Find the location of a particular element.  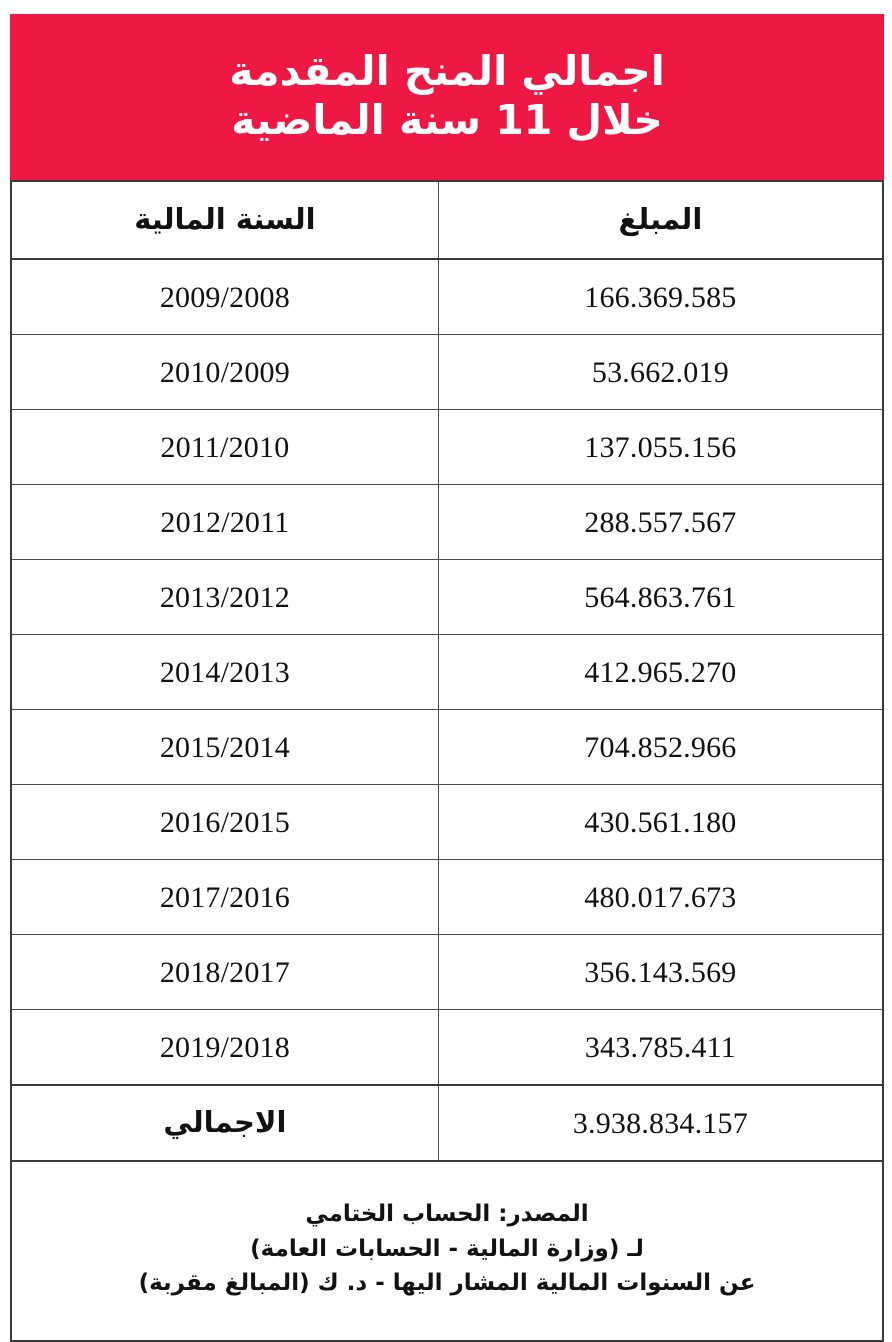

table-row: 288.557.567 2012/2011 is located at coordinates (447, 522).